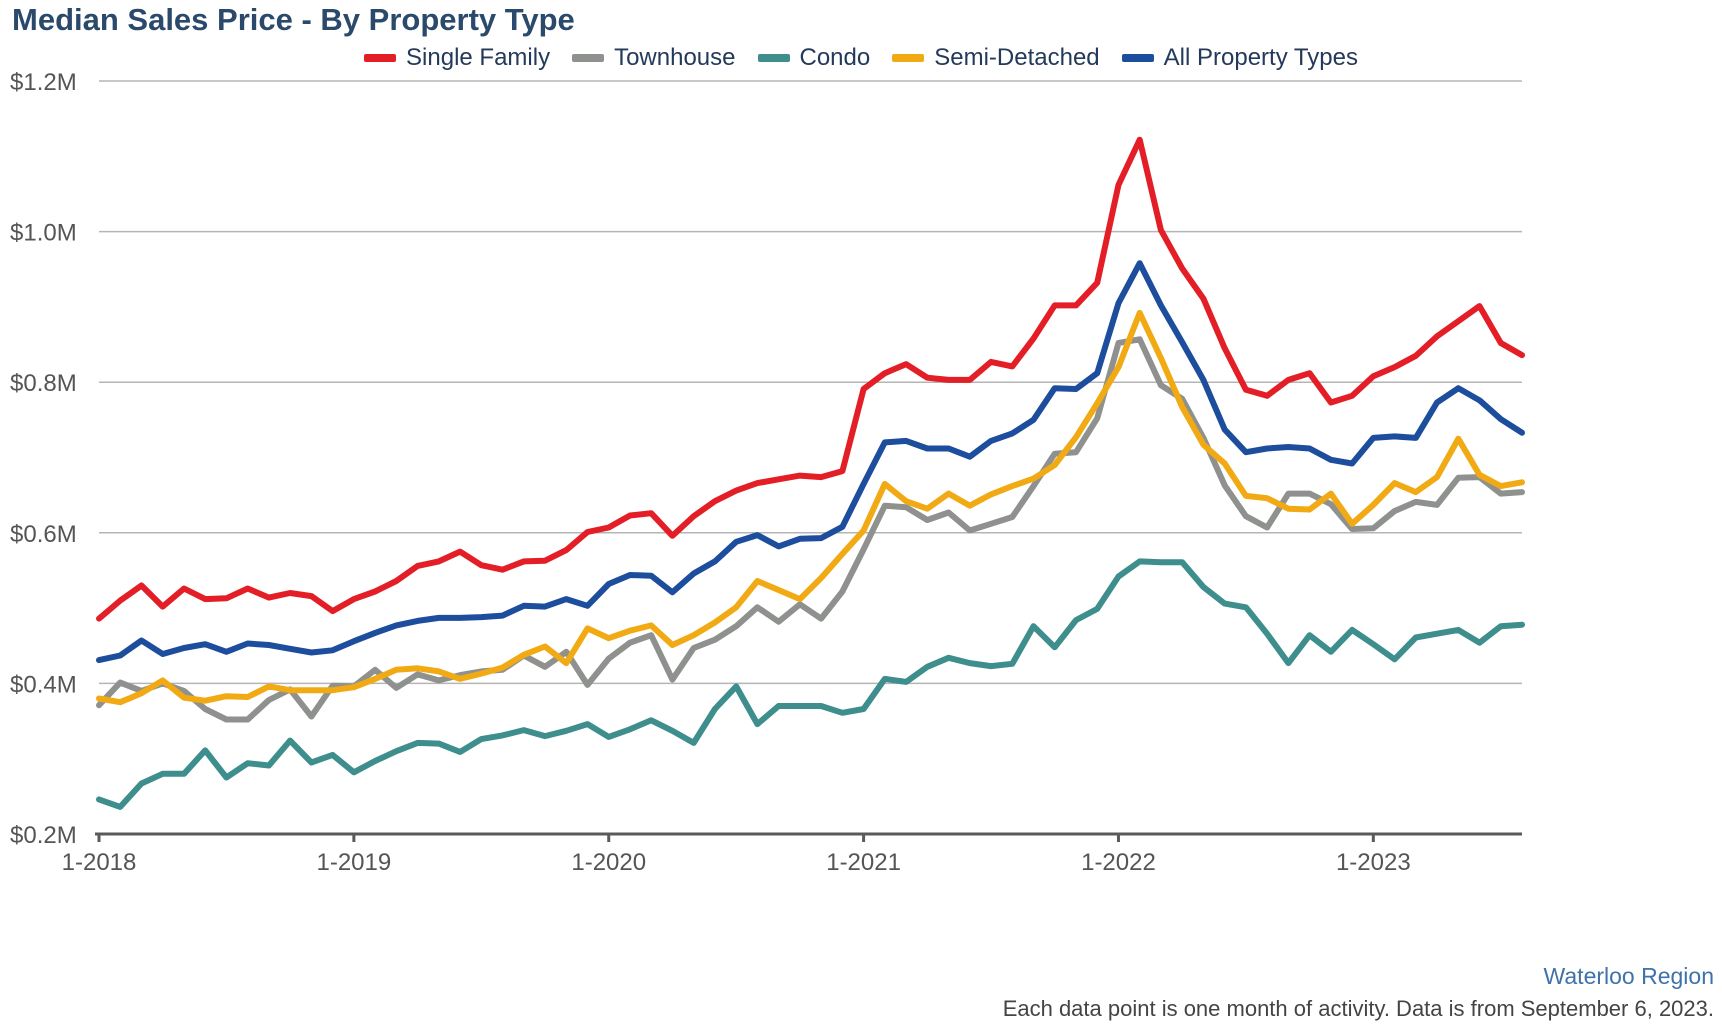 Image resolution: width=1722 pixels, height=1027 pixels. Describe the element at coordinates (675, 57) in the screenshot. I see `legend-label: Townhouse` at that location.